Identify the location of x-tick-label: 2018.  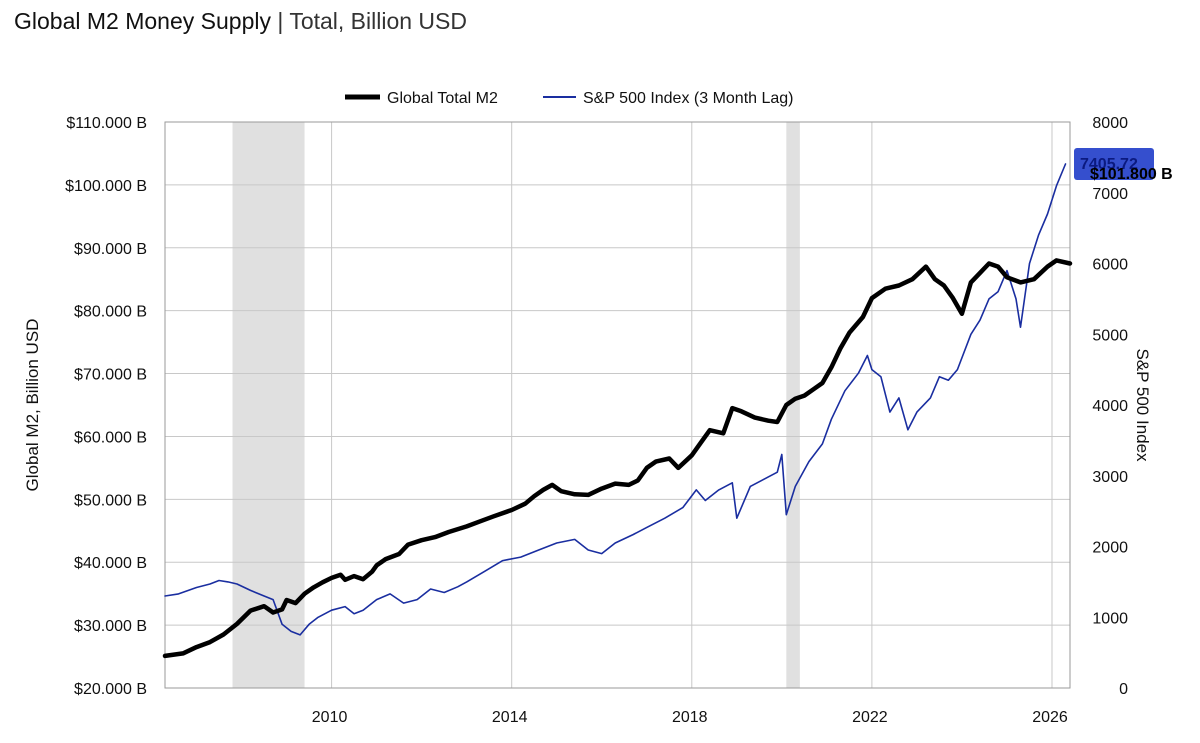
(690, 717).